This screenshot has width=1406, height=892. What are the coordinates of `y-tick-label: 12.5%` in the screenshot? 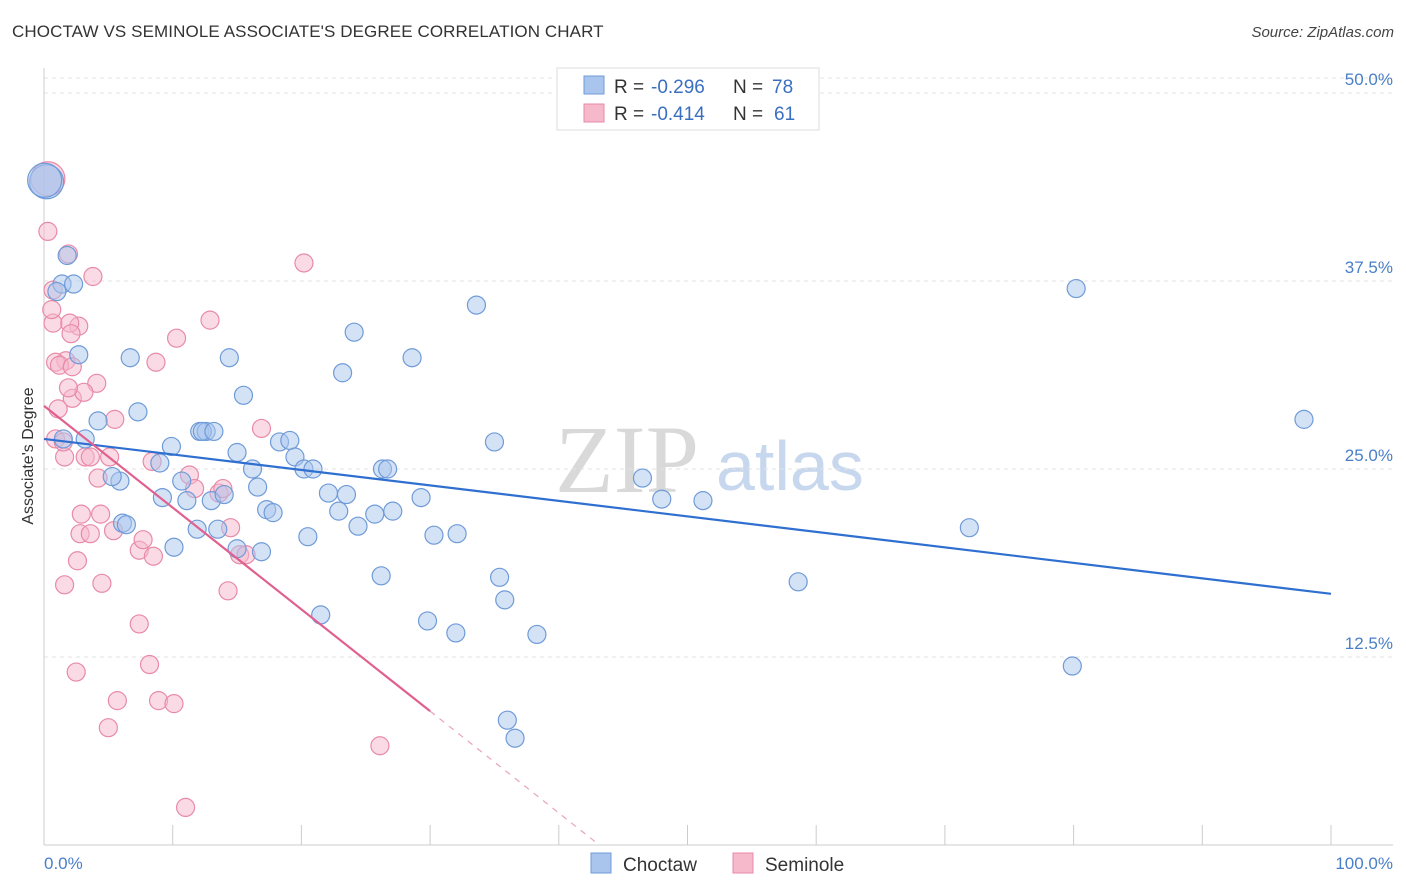 It's located at (1369, 643).